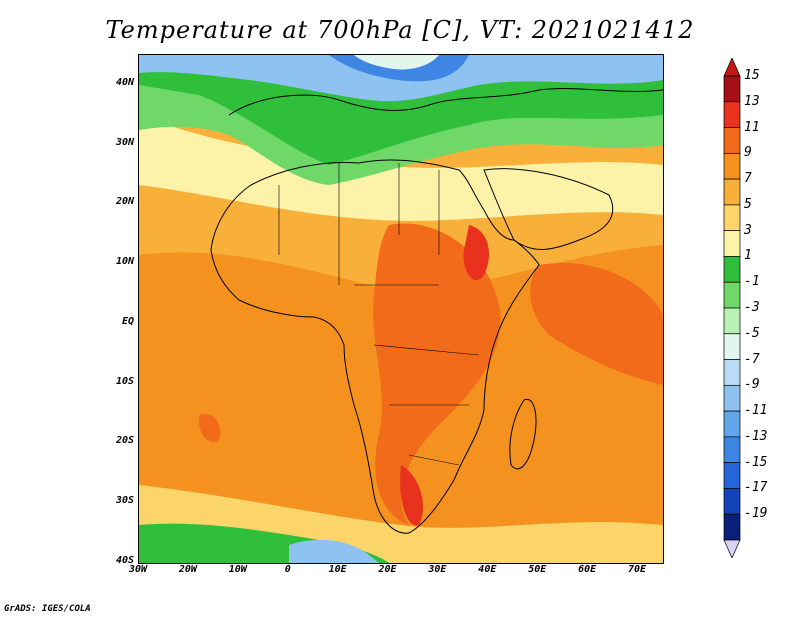 The width and height of the screenshot is (800, 618). I want to click on arabia-coast, so click(548, 209).